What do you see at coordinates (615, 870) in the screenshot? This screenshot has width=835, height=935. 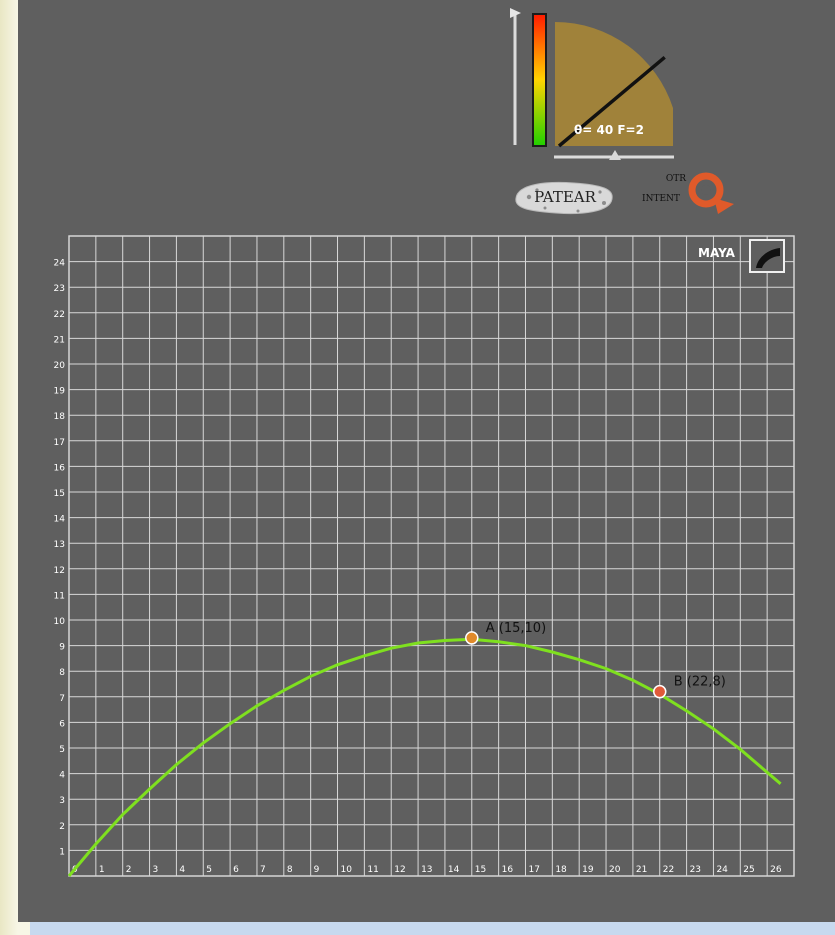 I see `x-tick-label: 20` at bounding box center [615, 870].